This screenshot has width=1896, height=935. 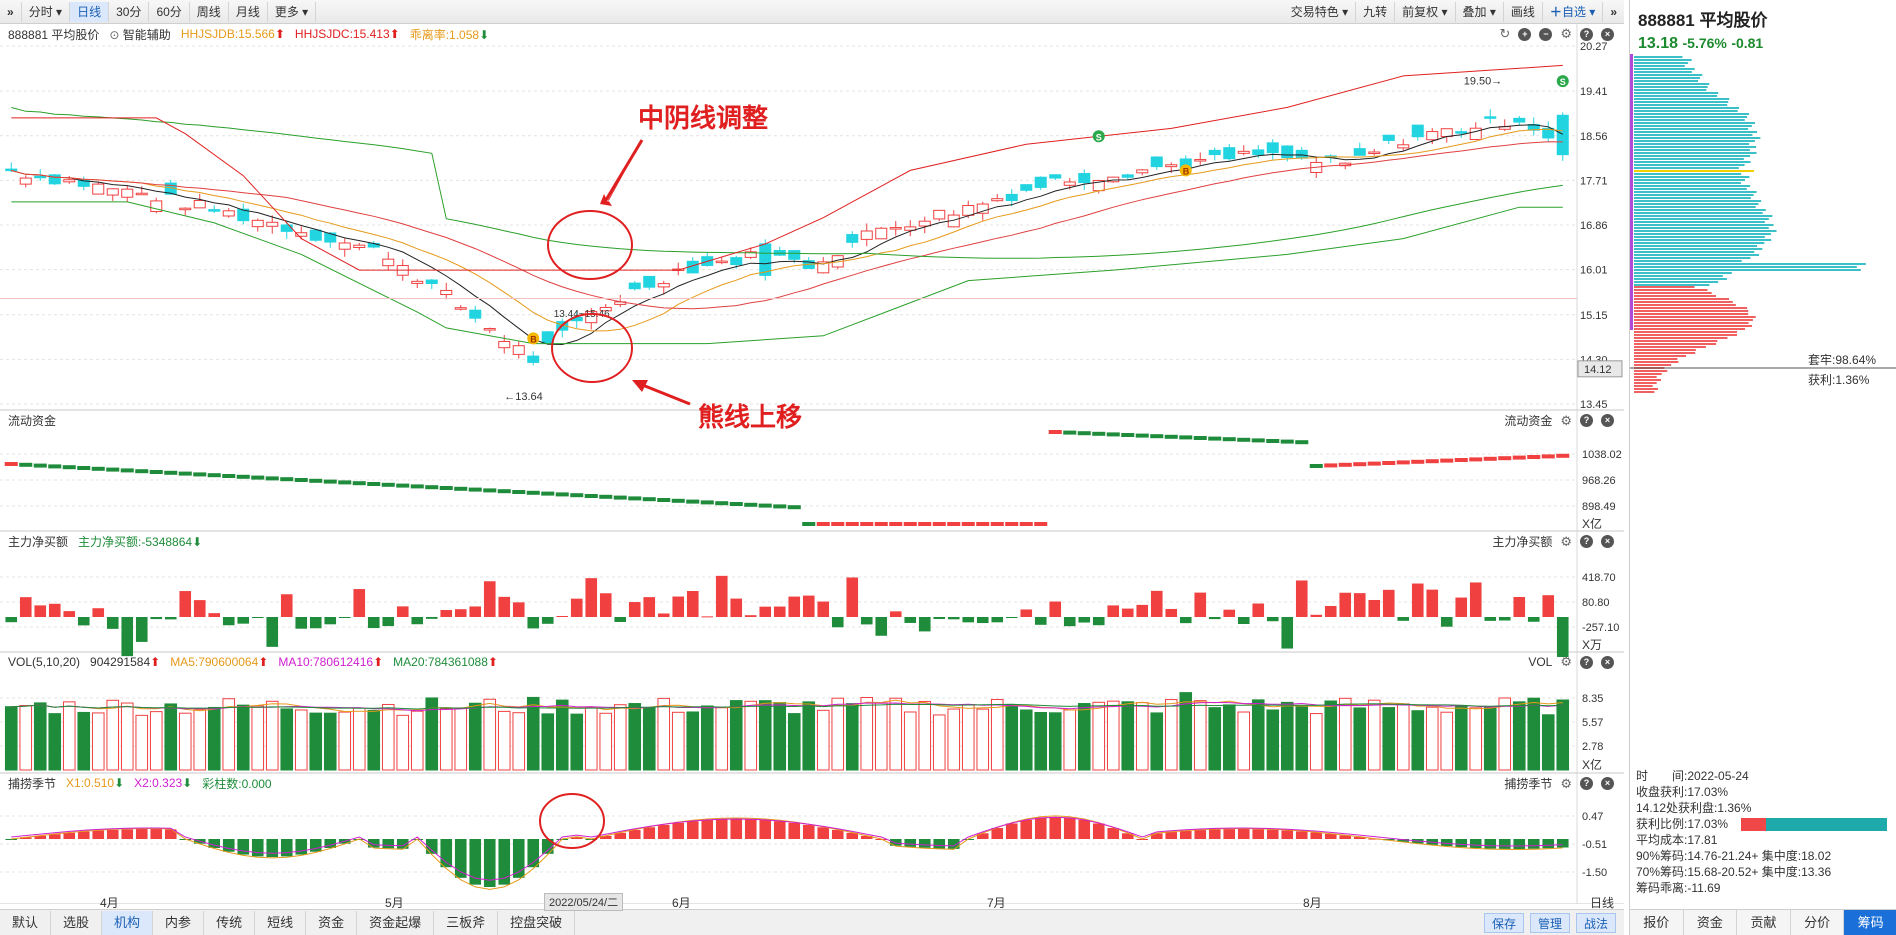 I want to click on add-watchlist-button: ＋自选 ▾, so click(x=1573, y=11).